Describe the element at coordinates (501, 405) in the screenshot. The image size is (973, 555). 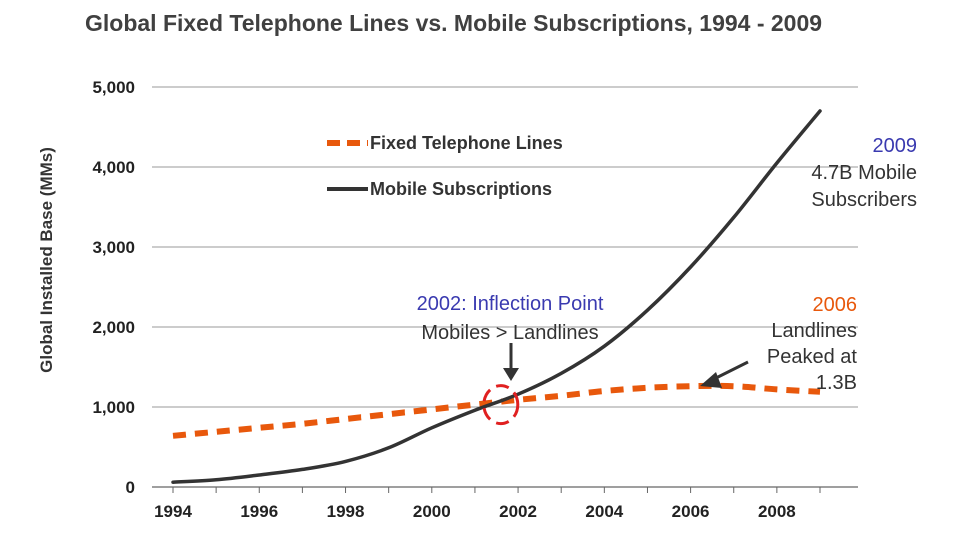
I see `inflection-marker` at that location.